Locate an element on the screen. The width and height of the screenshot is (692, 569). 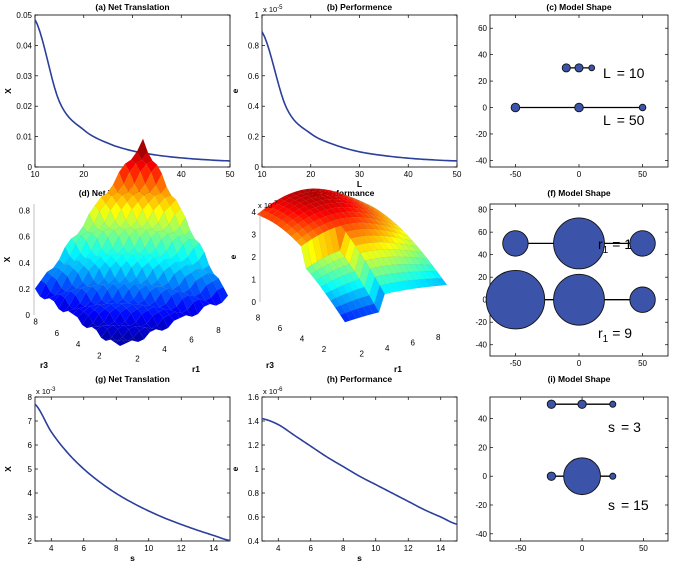
z-tick-label: 1 is located at coordinates (254, 280).